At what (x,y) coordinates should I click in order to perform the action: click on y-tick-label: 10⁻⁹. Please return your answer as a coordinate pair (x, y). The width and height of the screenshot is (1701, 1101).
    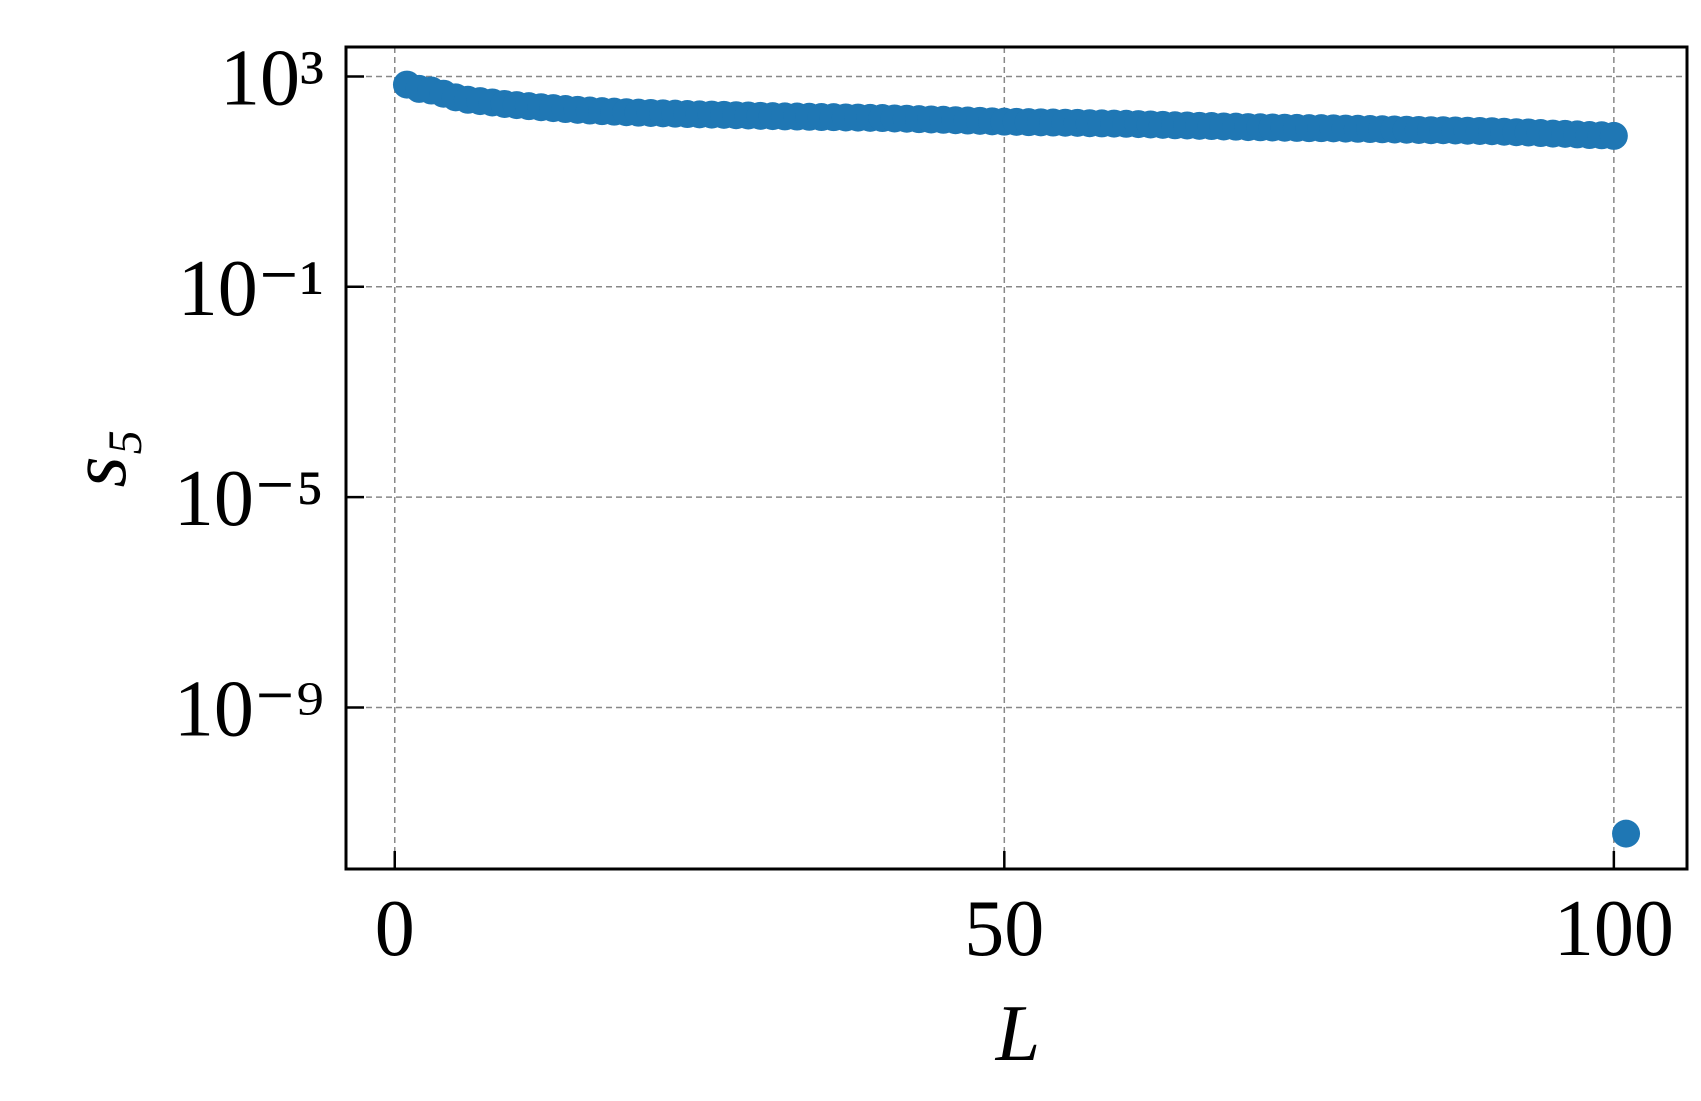
    Looking at the image, I should click on (249, 710).